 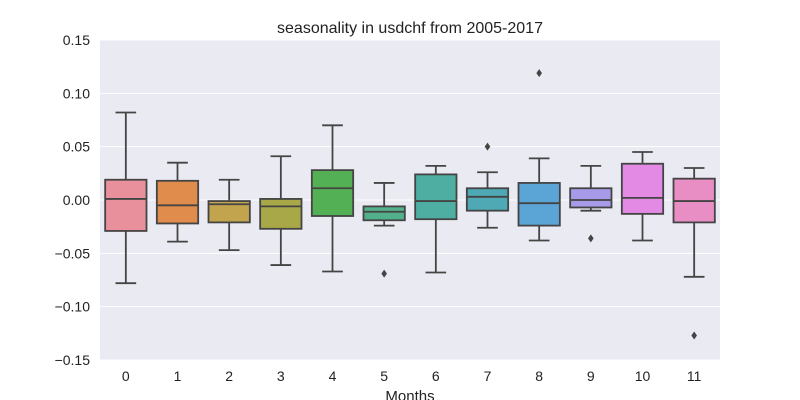 What do you see at coordinates (643, 376) in the screenshot?
I see `x-tick-label: 10` at bounding box center [643, 376].